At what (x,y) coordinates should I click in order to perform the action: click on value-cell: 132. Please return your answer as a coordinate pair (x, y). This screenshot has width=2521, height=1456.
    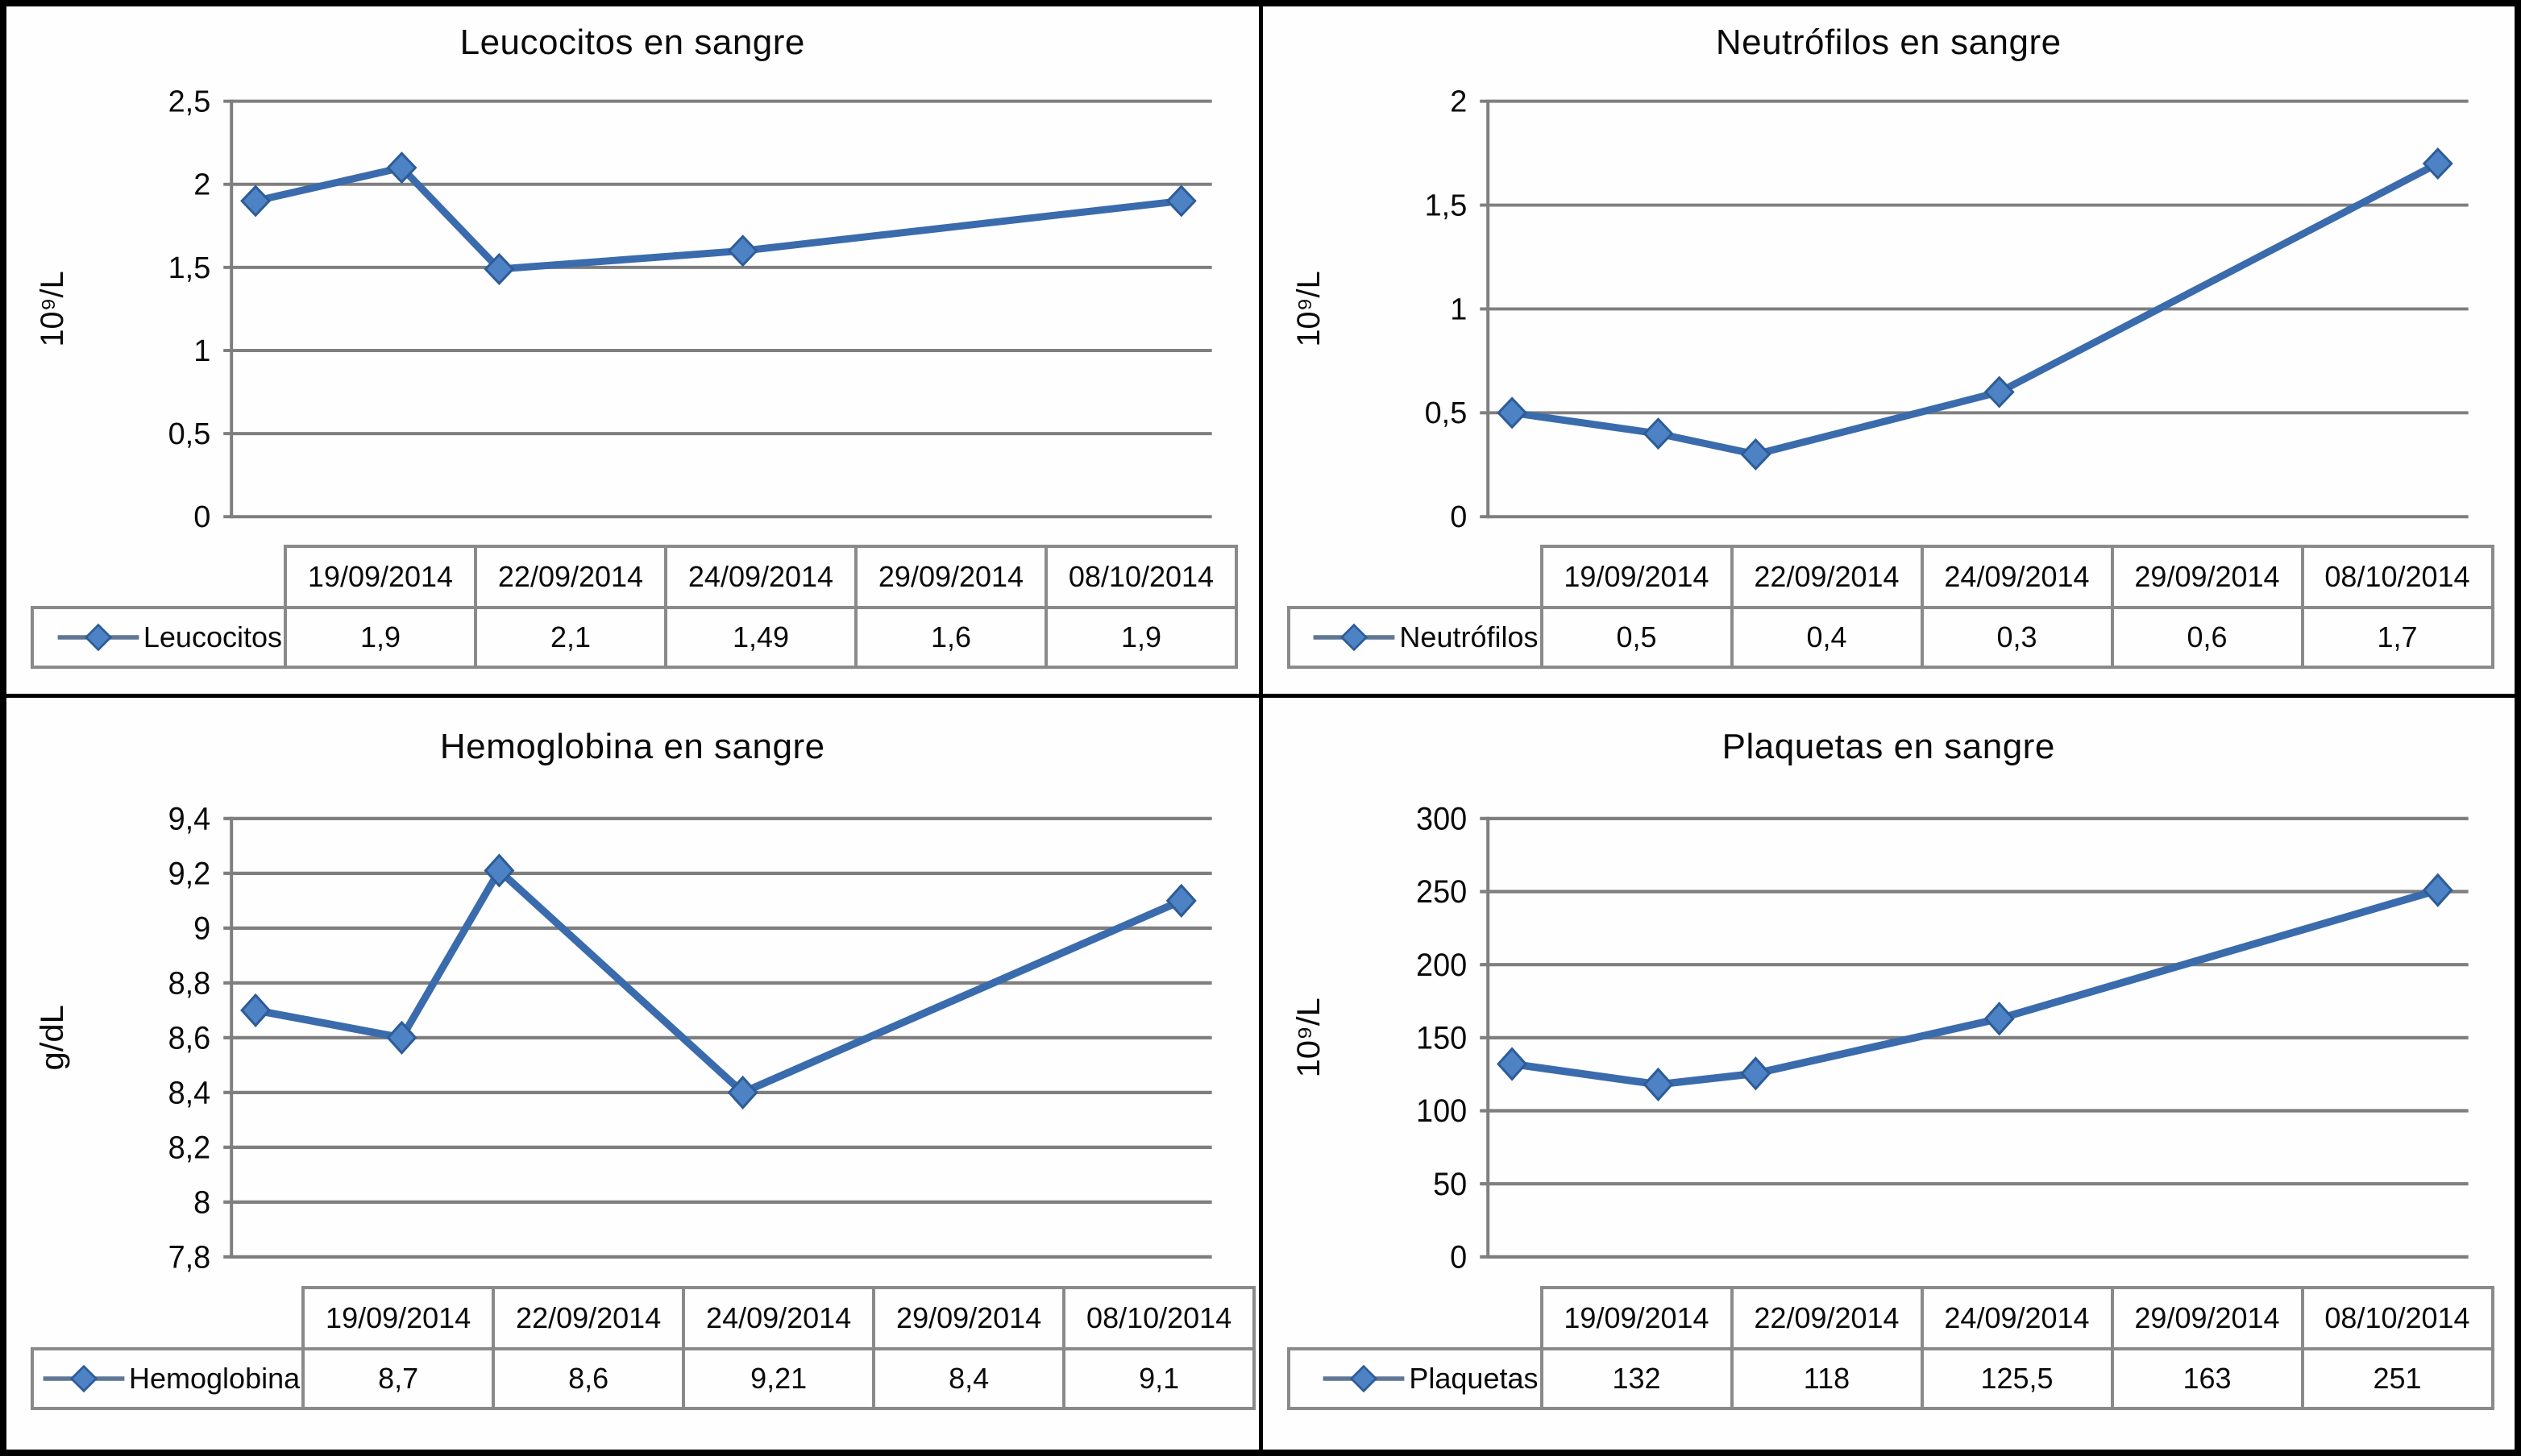
    Looking at the image, I should click on (1637, 1378).